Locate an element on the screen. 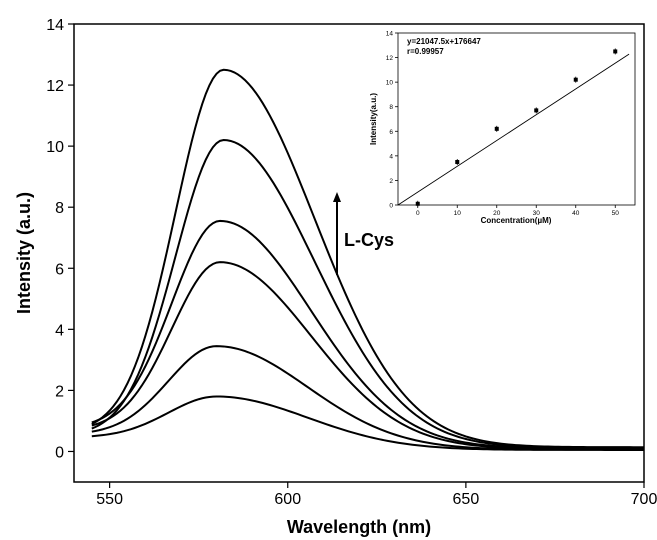 This screenshot has width=657, height=540. x-tick-label: 650 is located at coordinates (466, 499).